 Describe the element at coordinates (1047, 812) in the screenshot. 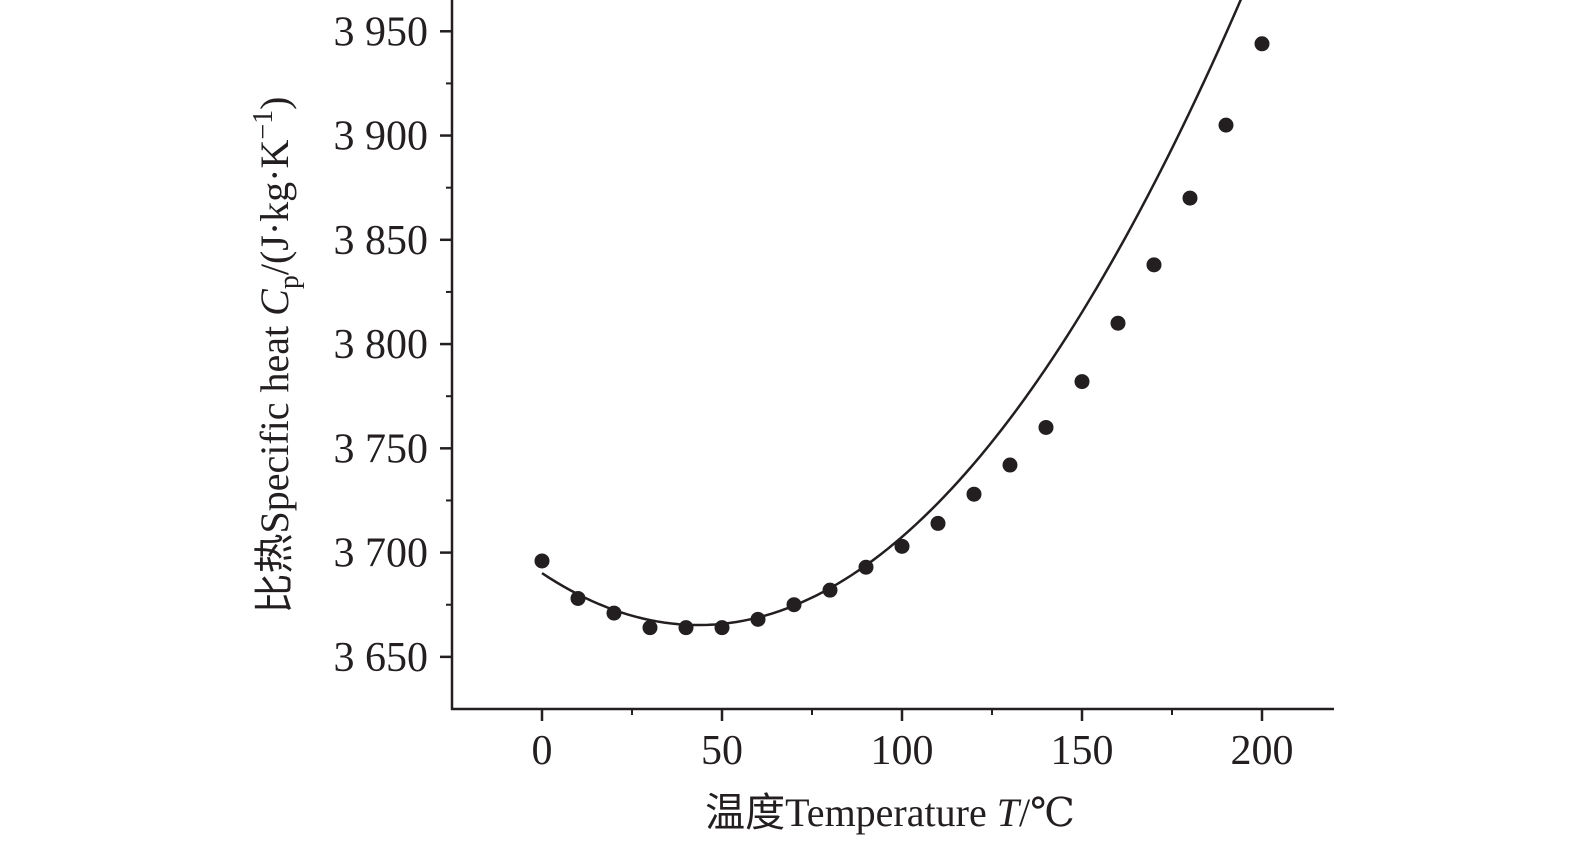

I see `x-axis-title-unit: /℃` at that location.